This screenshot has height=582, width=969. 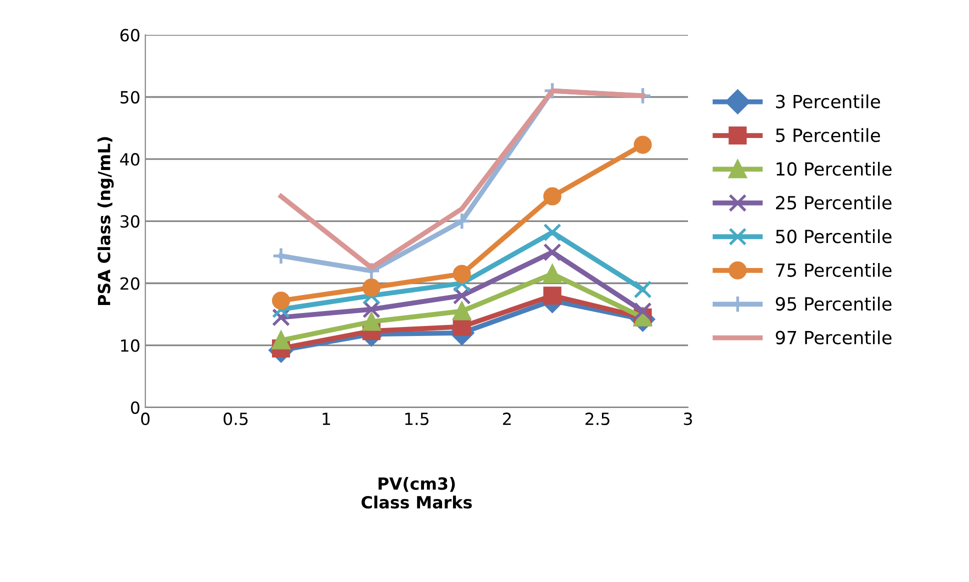 I want to click on legend-label: 5 Percentile, so click(x=828, y=135).